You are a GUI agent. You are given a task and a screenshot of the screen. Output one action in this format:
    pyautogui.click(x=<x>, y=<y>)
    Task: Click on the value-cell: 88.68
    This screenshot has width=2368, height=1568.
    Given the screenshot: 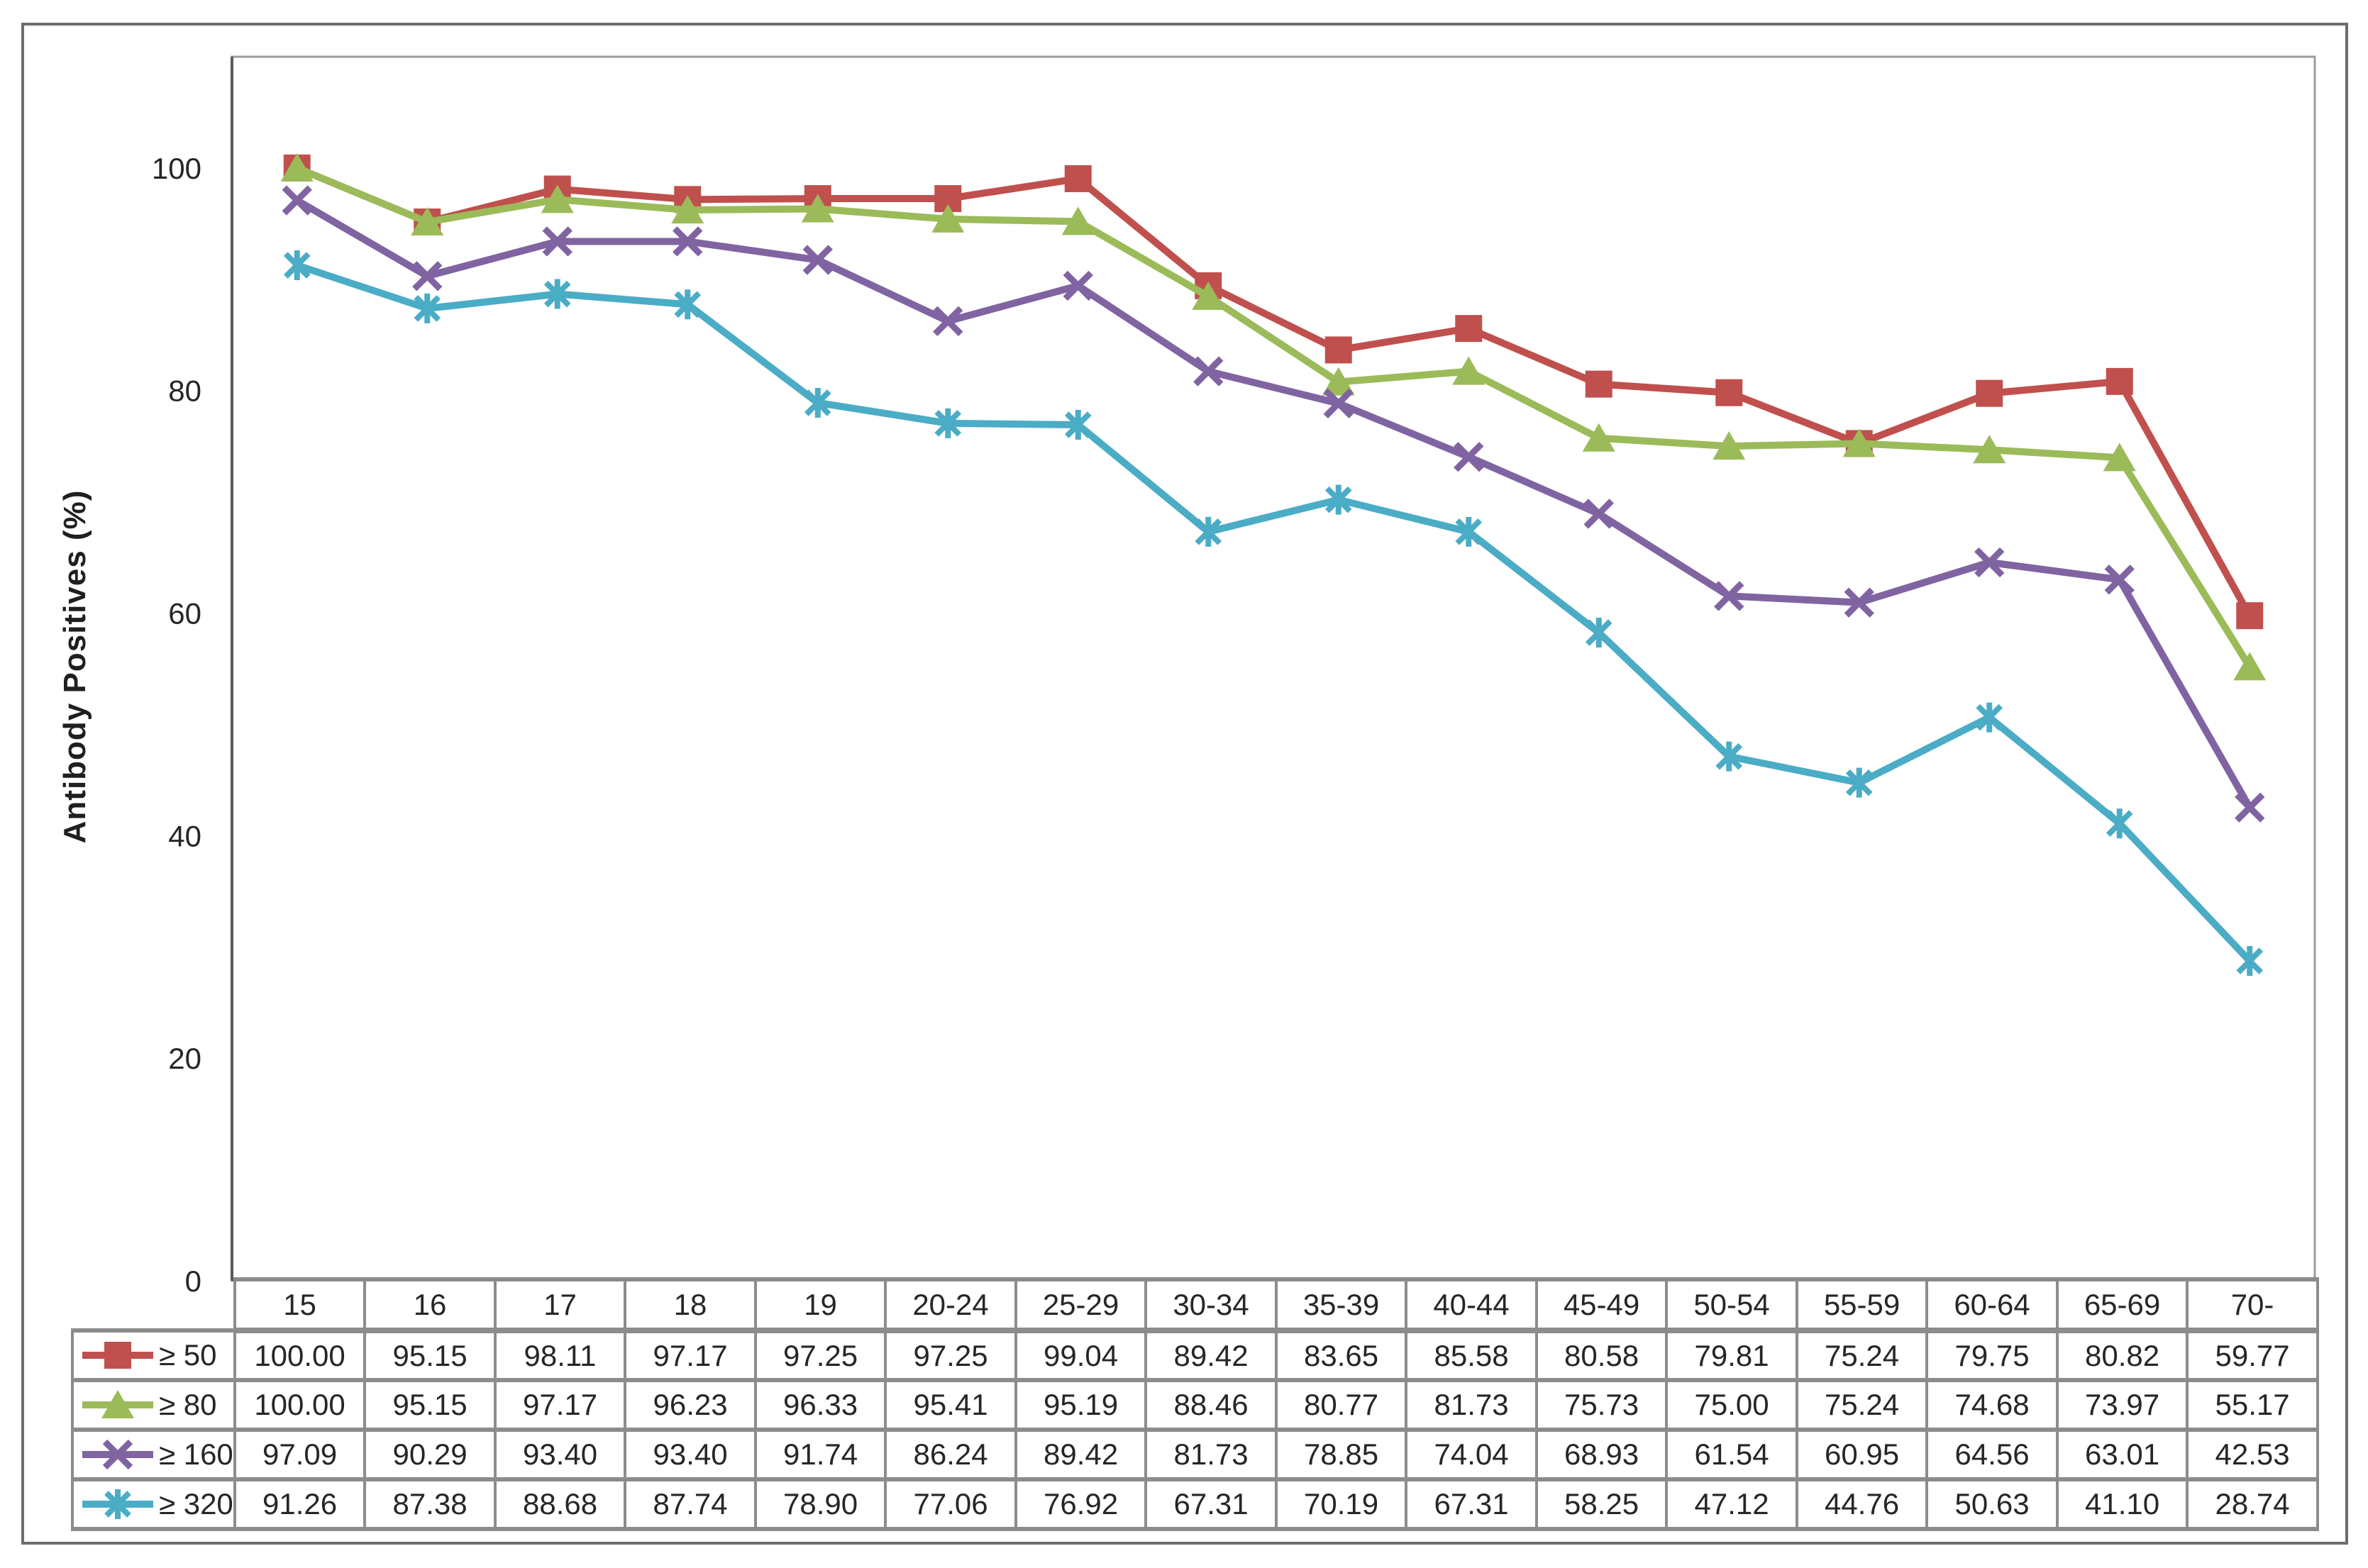 What is the action you would take?
    pyautogui.click(x=560, y=1504)
    